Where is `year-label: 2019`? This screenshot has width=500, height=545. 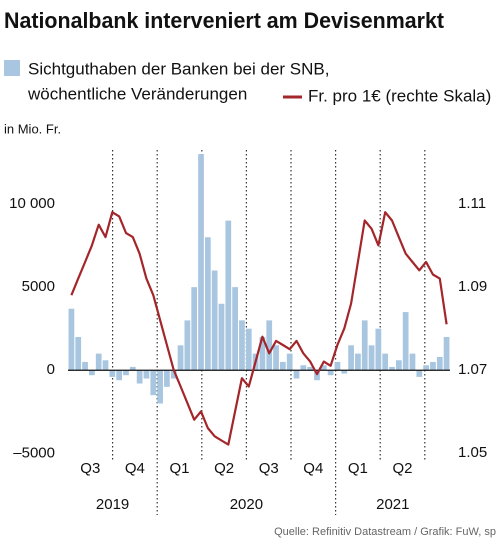 year-label: 2019 is located at coordinates (112, 504).